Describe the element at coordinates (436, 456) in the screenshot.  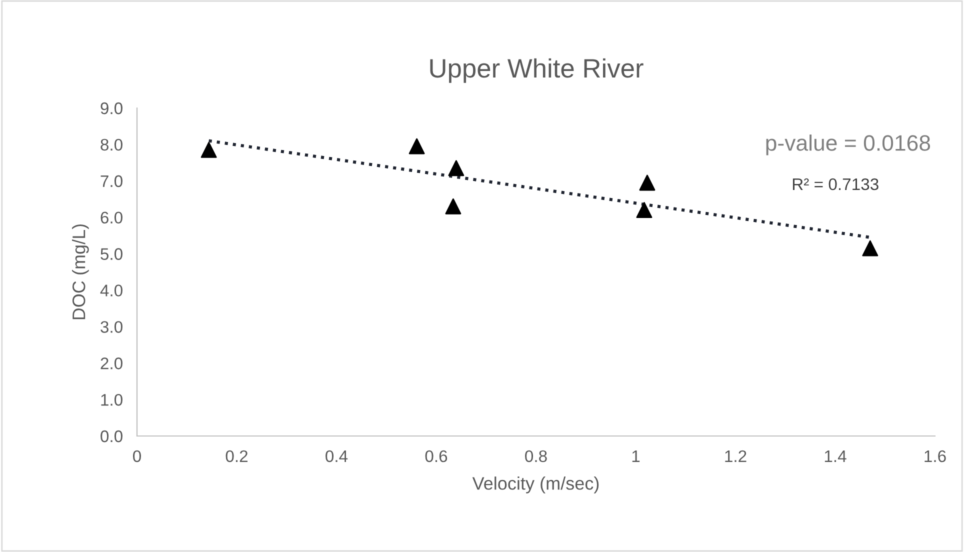
I see `x-tick-label: 0.6` at that location.